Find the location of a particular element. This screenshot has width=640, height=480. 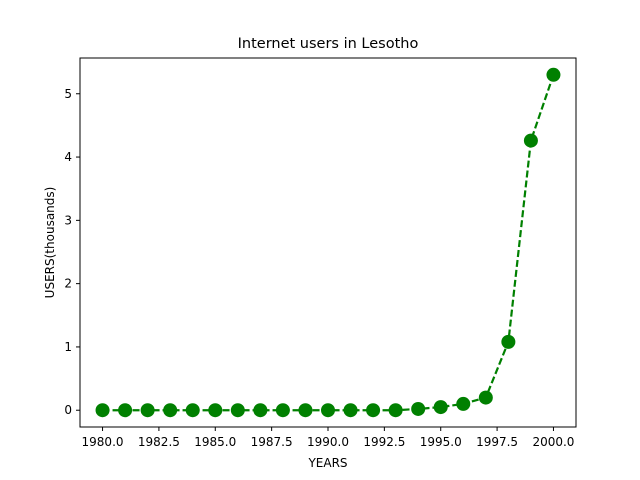

data-point-1987 is located at coordinates (260, 410).